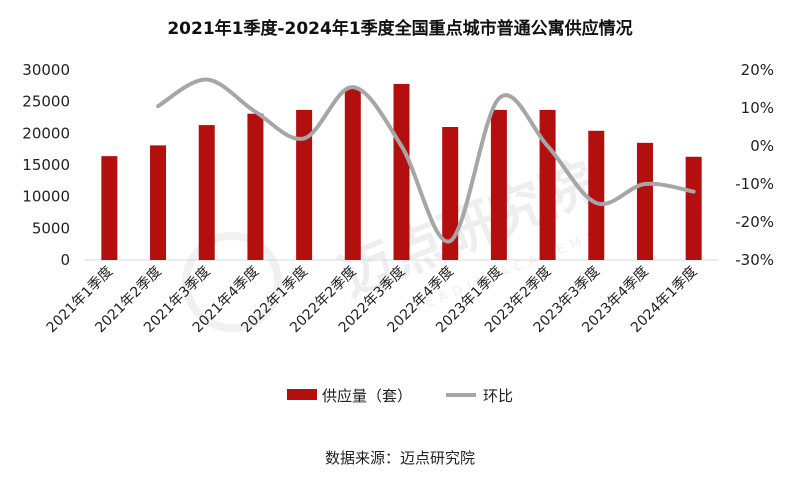 The height and width of the screenshot is (491, 800). What do you see at coordinates (46, 197) in the screenshot?
I see `y-left-tick-label: 10000` at bounding box center [46, 197].